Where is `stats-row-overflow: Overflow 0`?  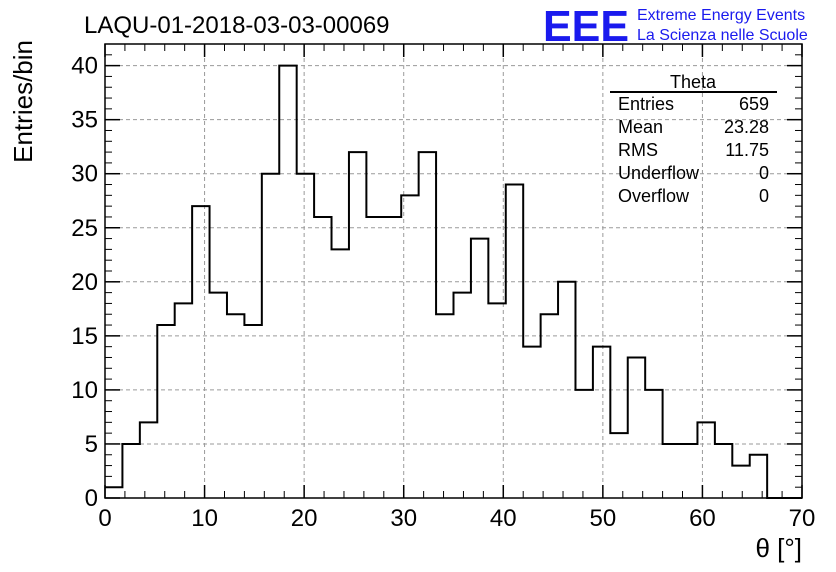
stats-row-overflow: Overflow 0 is located at coordinates (693, 196).